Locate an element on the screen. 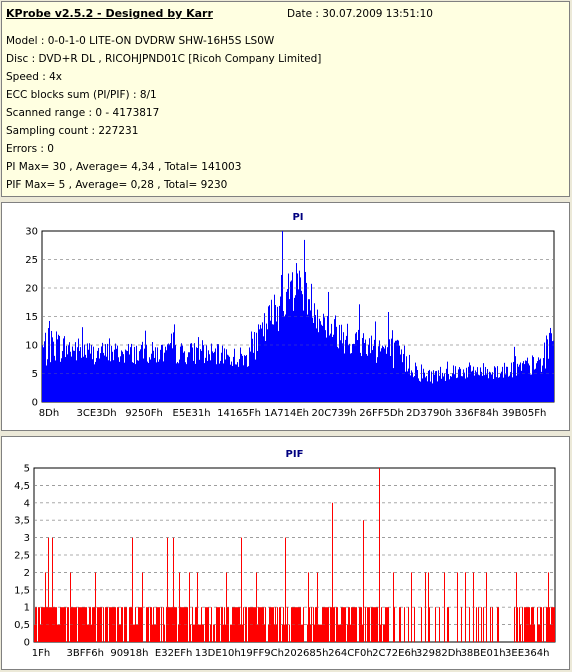 This screenshot has width=572, height=672. x-tick-label: 32982Dh is located at coordinates (439, 653).